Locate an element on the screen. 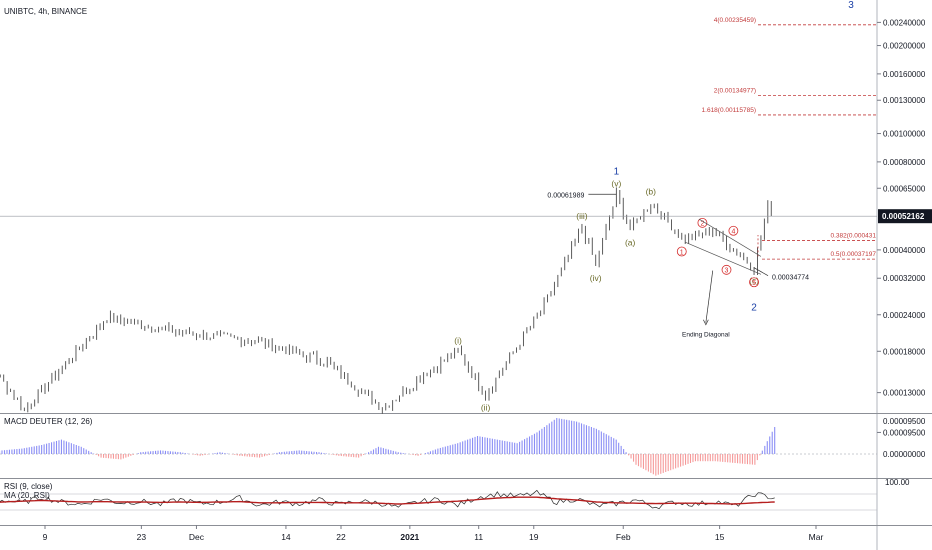 This screenshot has width=932, height=550. wave-label-minor: (iii) is located at coordinates (581, 216).